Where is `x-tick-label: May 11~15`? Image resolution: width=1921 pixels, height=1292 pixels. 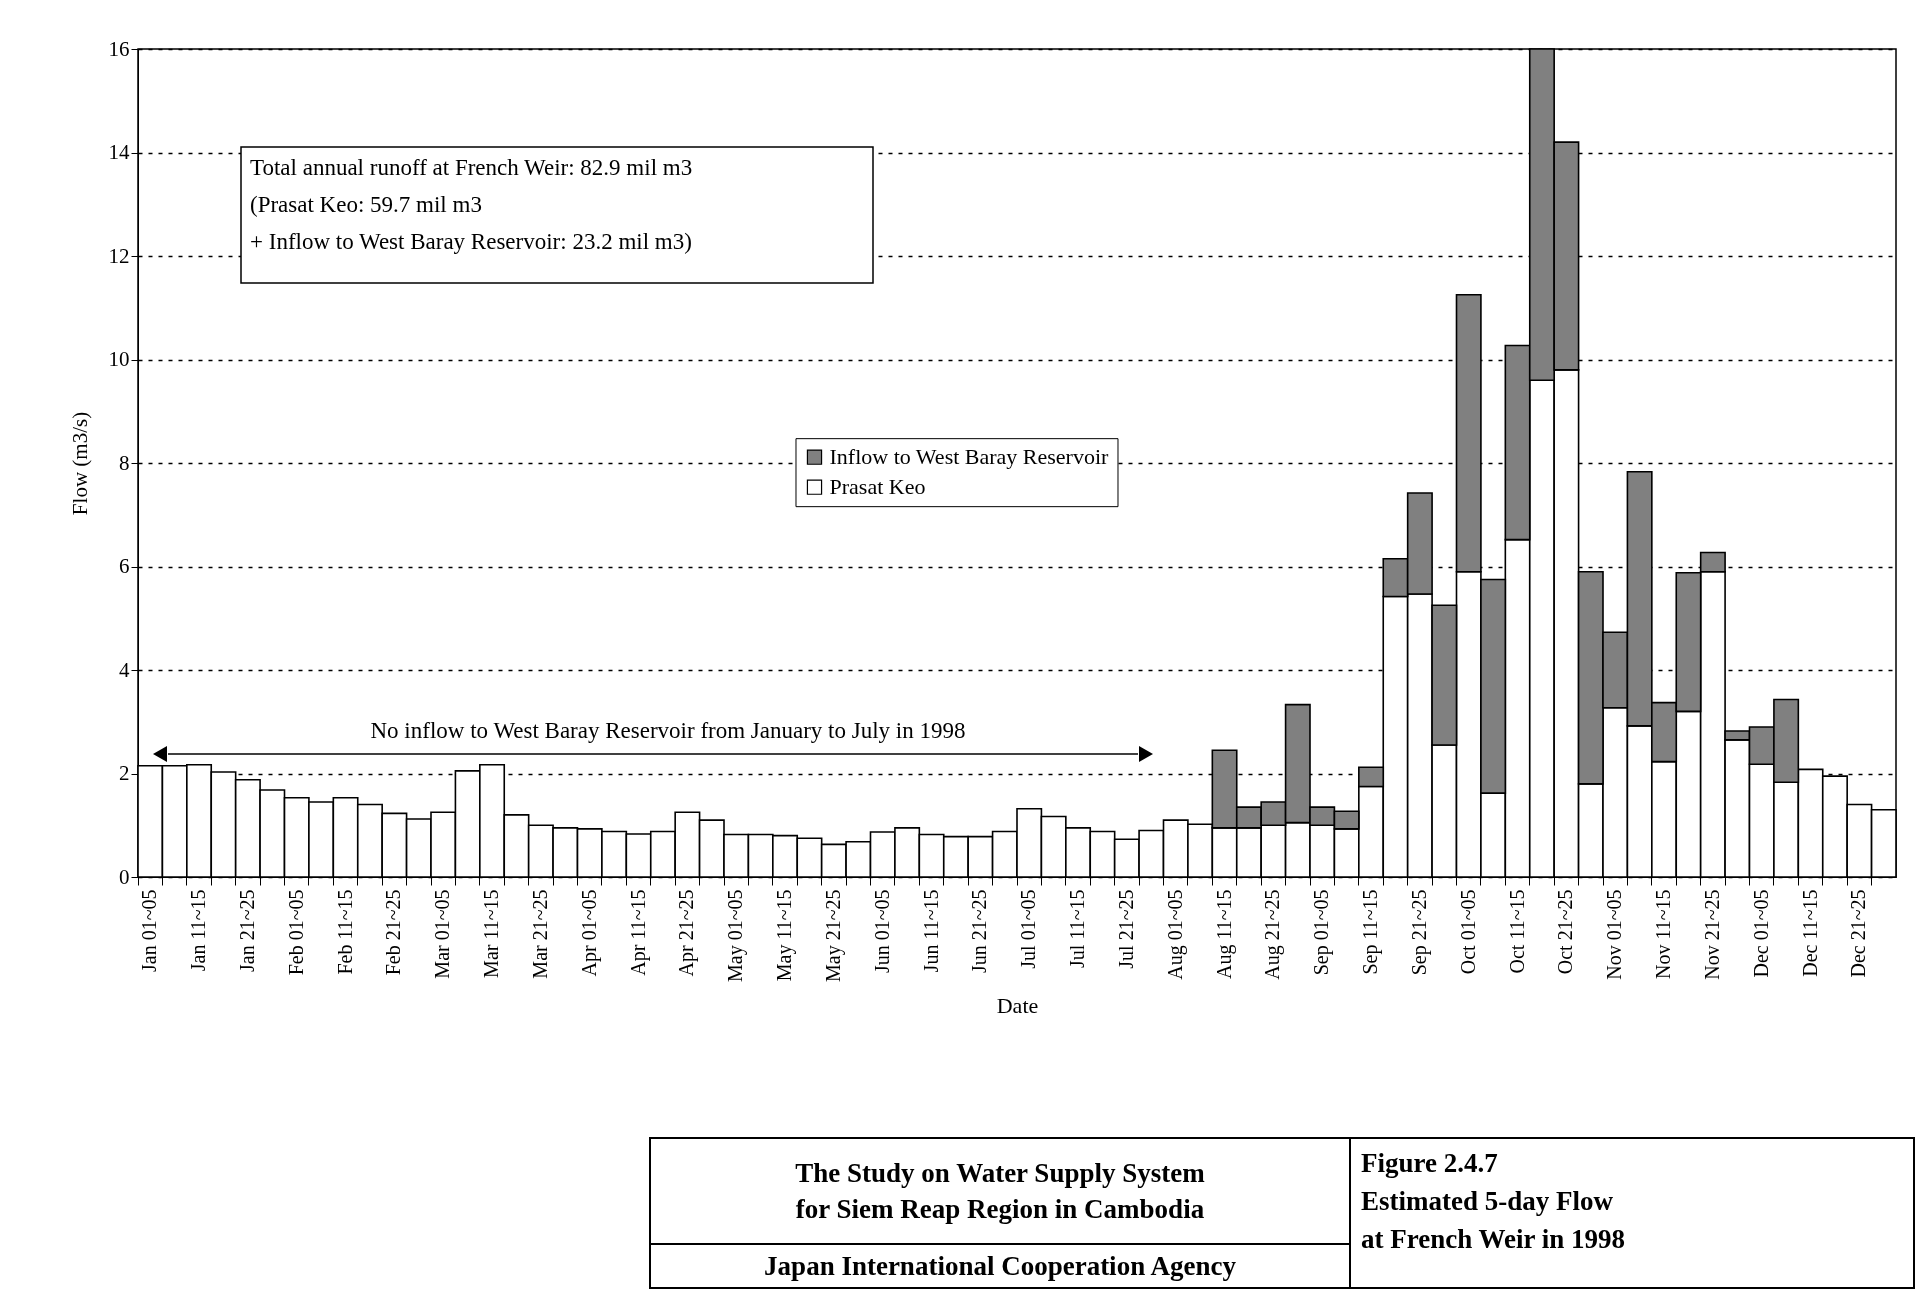
x-tick-label: May 11~15 is located at coordinates (785, 935).